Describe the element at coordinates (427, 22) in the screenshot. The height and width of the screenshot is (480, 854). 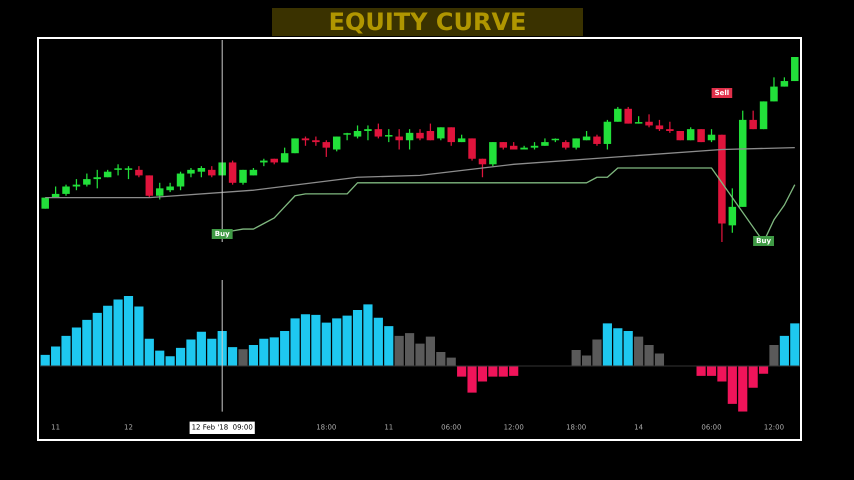
I see `chart-title: EQUITY CURVE` at that location.